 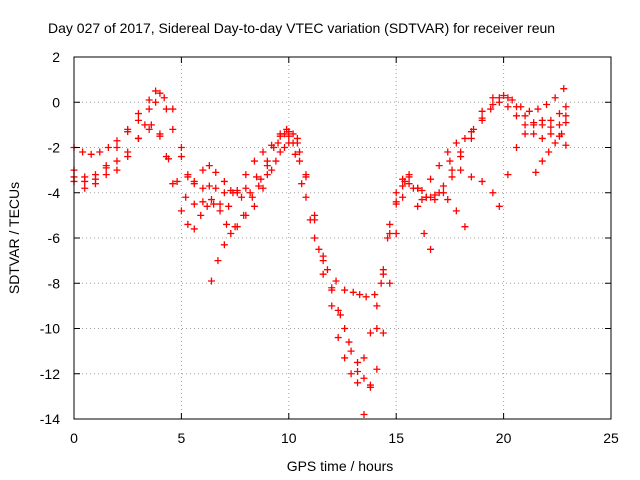 What do you see at coordinates (182, 438) in the screenshot?
I see `x-tick-label: 5` at bounding box center [182, 438].